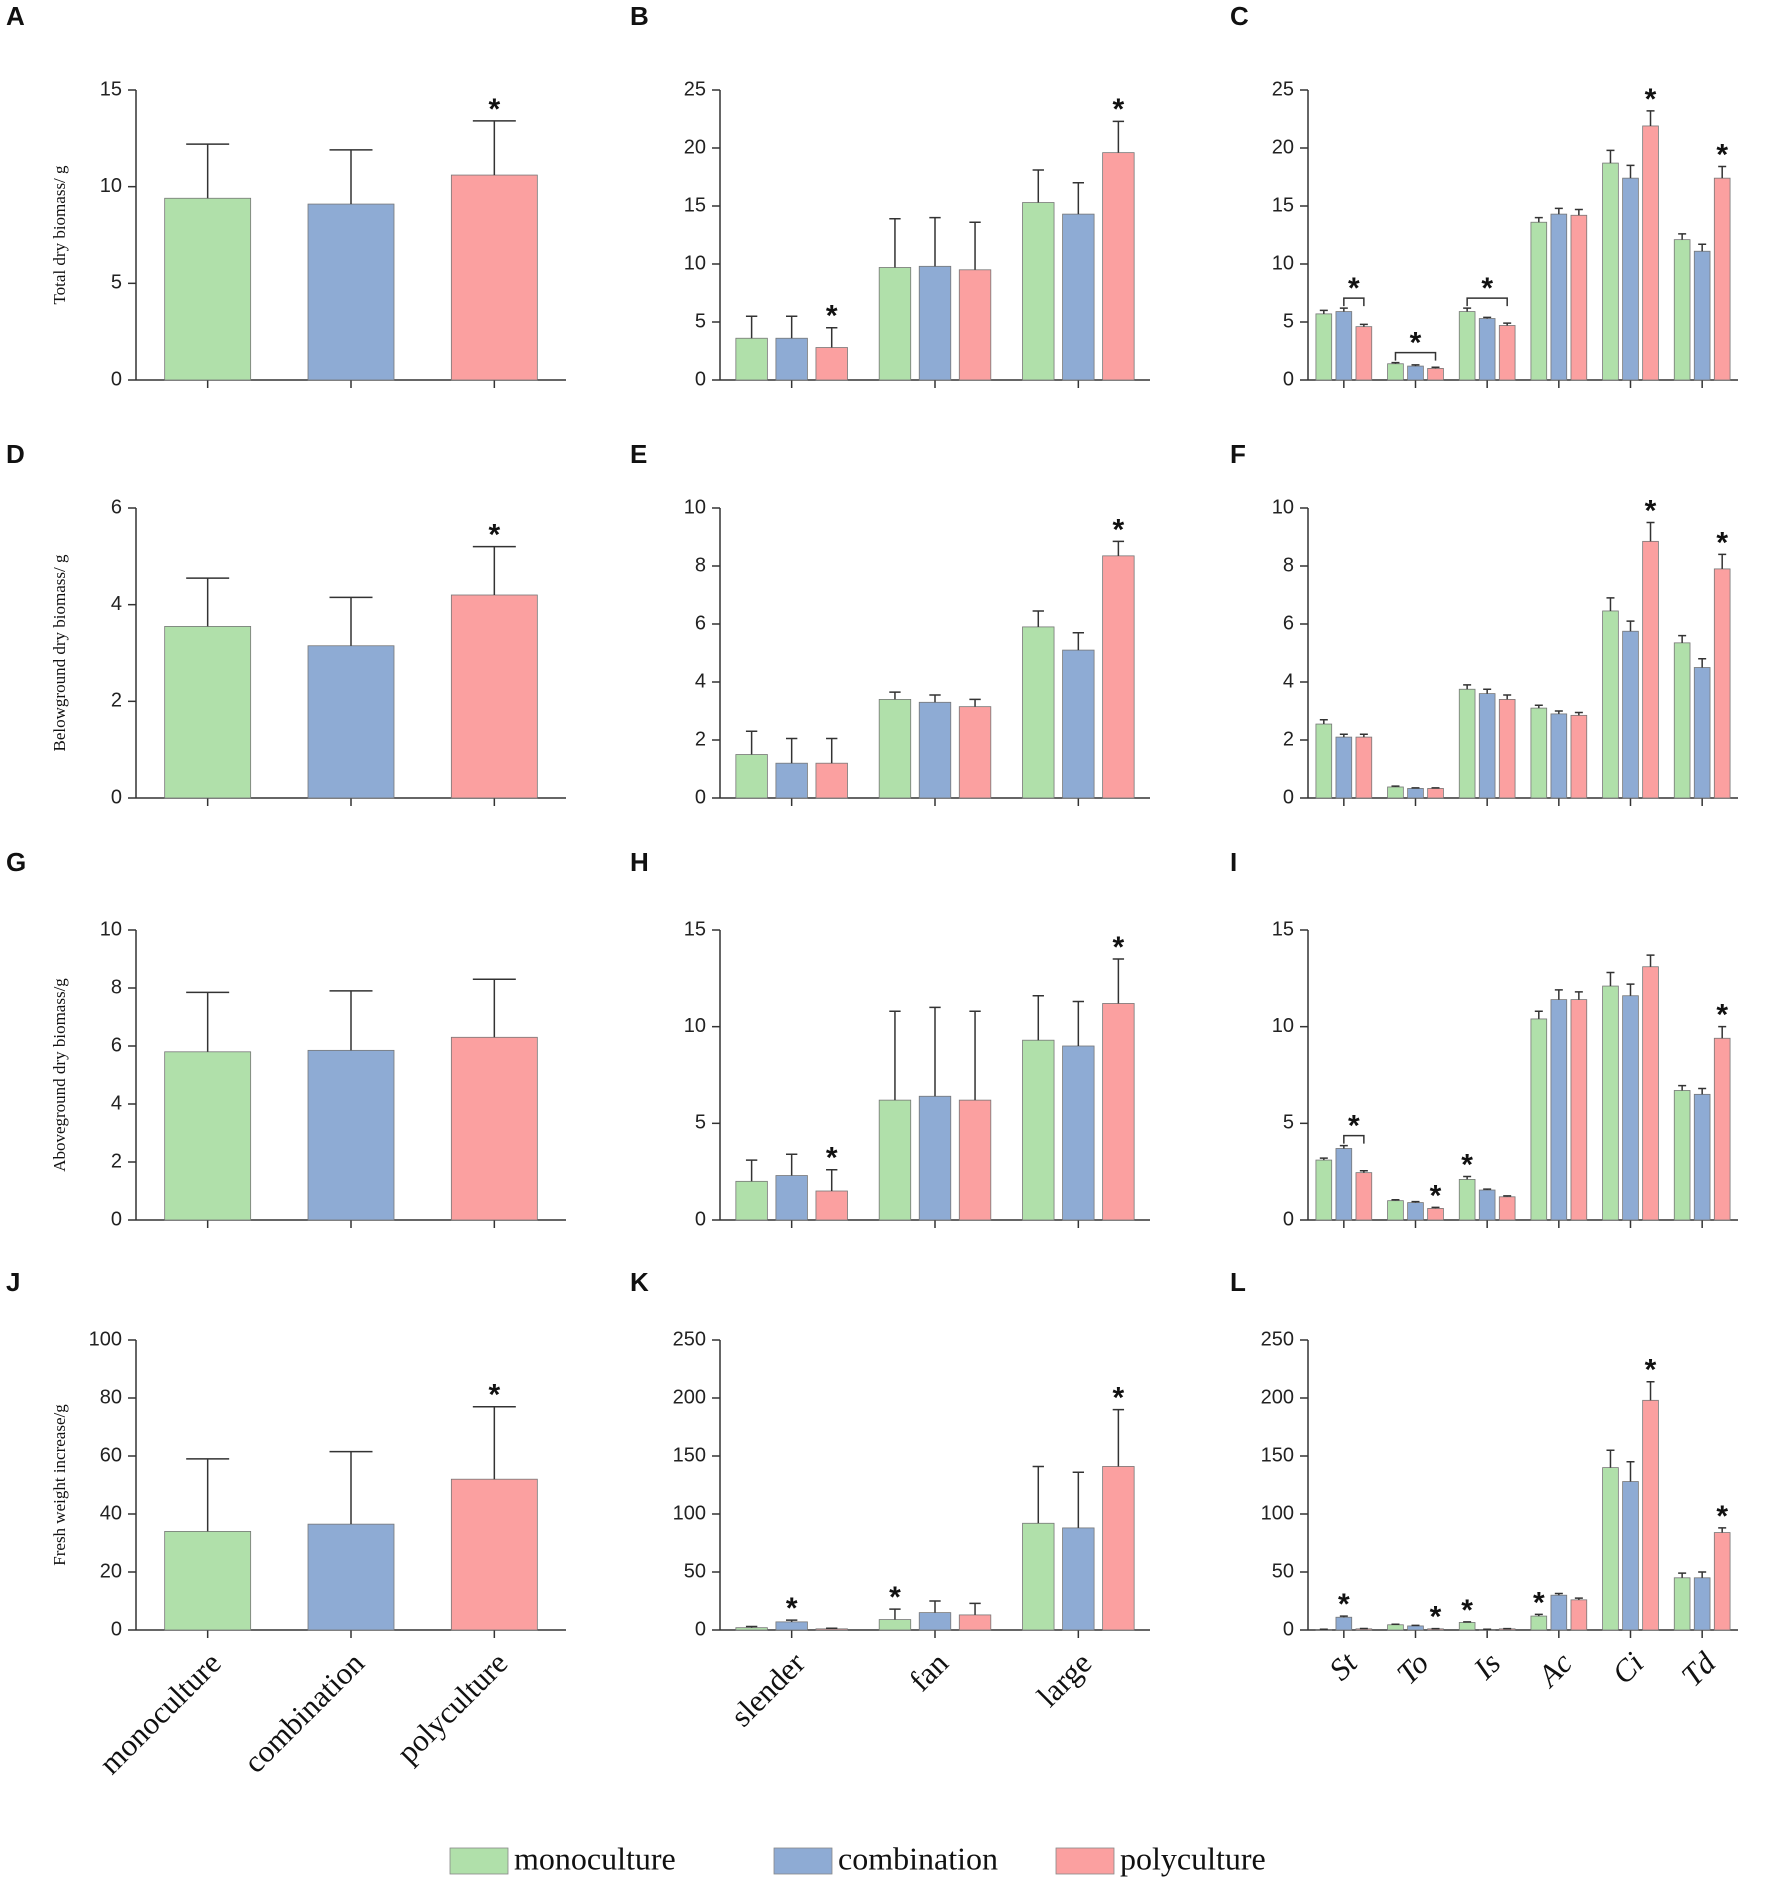 The image size is (1772, 1888). I want to click on significance-bracket, so click(1354, 1139).